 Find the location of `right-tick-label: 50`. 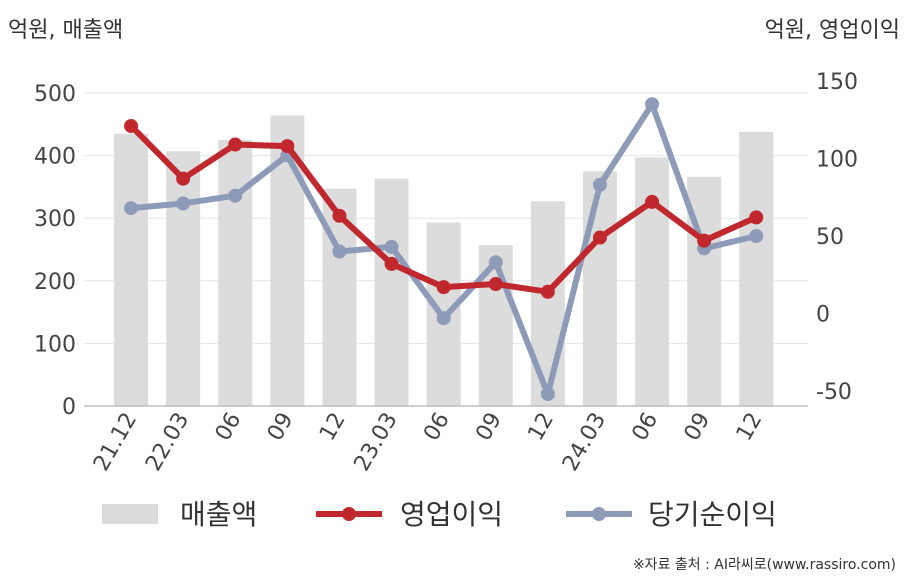

right-tick-label: 50 is located at coordinates (830, 237).